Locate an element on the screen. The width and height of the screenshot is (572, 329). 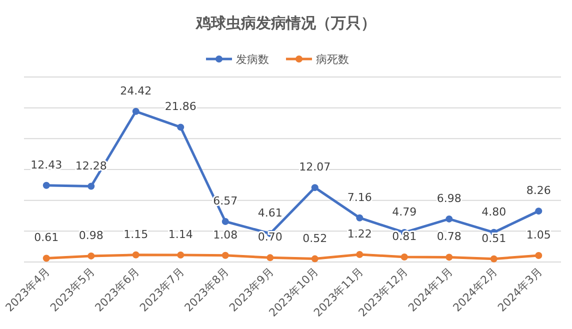
data-label: 0.98 is located at coordinates (91, 235).